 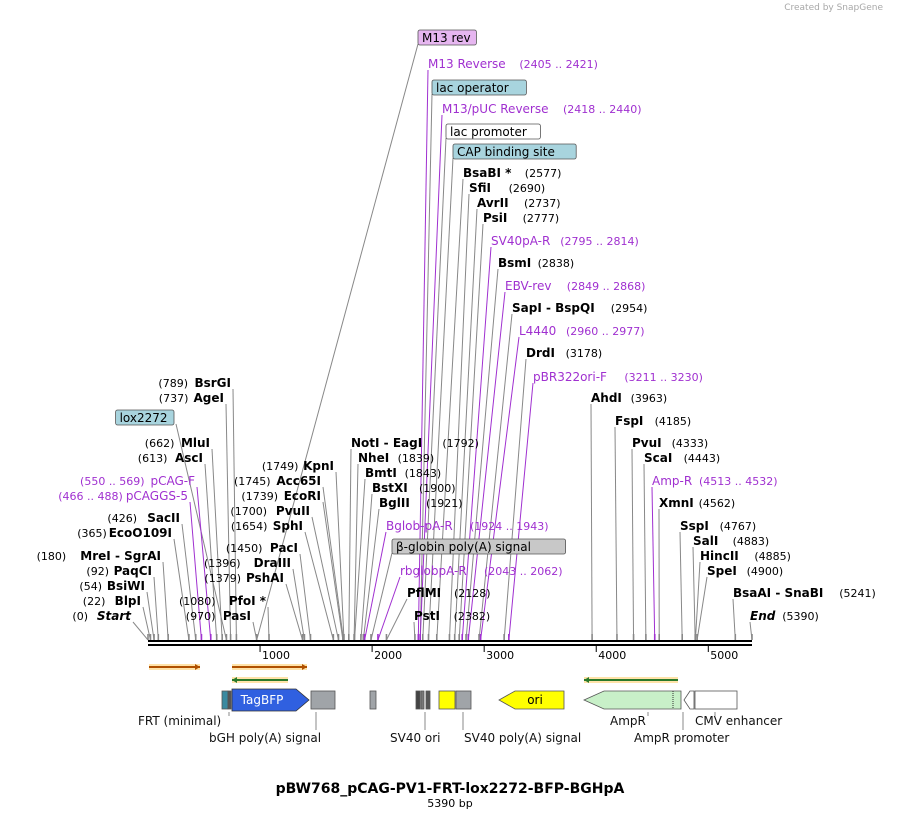 I want to click on map-label: SfiI (2690), so click(x=507, y=188).